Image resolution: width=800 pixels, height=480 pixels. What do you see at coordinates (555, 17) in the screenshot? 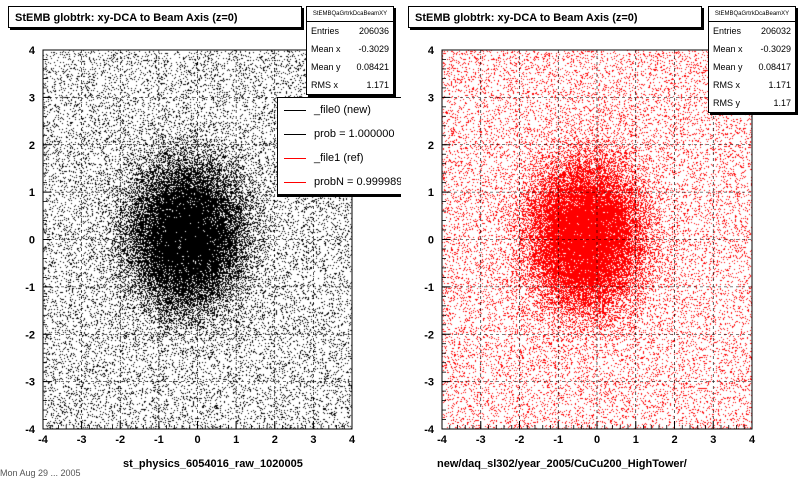
I see `chart-title-right: StEMB globtrk: xy-DCA to Beam Axis (z=0)` at bounding box center [555, 17].